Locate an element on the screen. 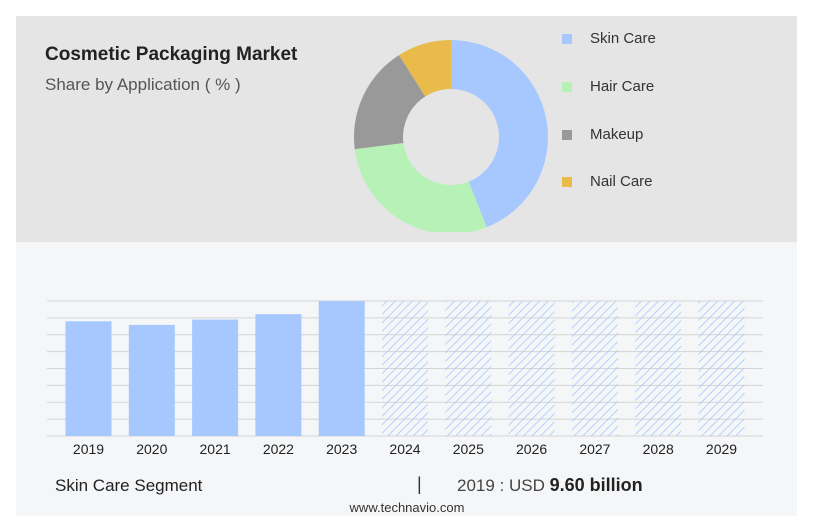  donut-slice-skin-care is located at coordinates (499, 134).